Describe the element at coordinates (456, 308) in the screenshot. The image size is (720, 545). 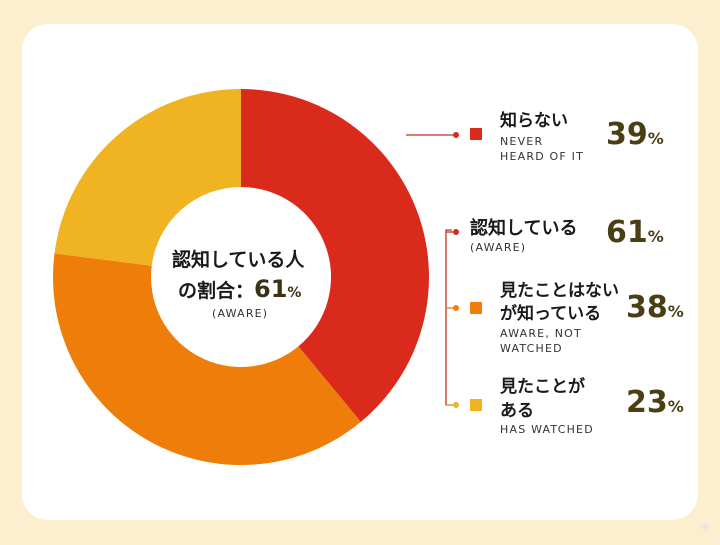
I see `connector-dot-notwatched` at that location.